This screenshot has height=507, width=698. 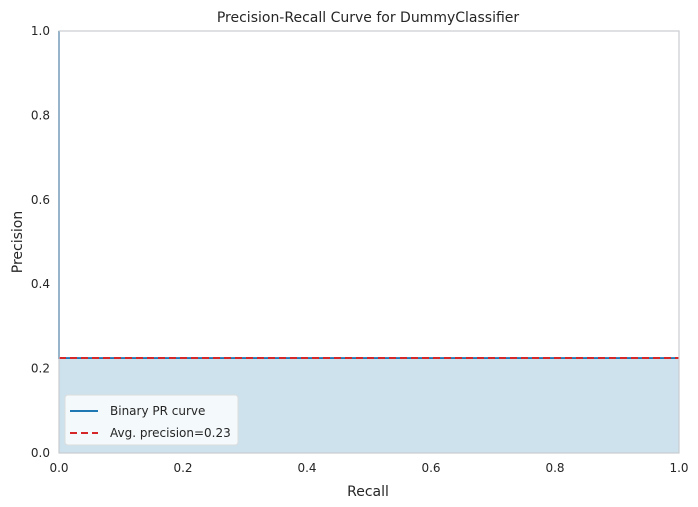 I want to click on x-axis-ticks: 0.0 0.2 0.4 0.6 0.8 1.0, so click(x=368, y=468).